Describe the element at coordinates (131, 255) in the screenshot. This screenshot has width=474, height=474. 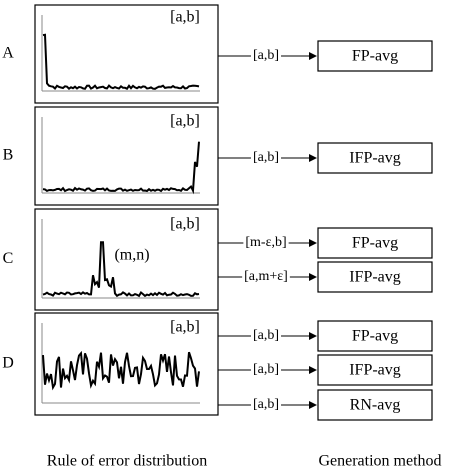
I see `panel-label: (m,n)` at that location.